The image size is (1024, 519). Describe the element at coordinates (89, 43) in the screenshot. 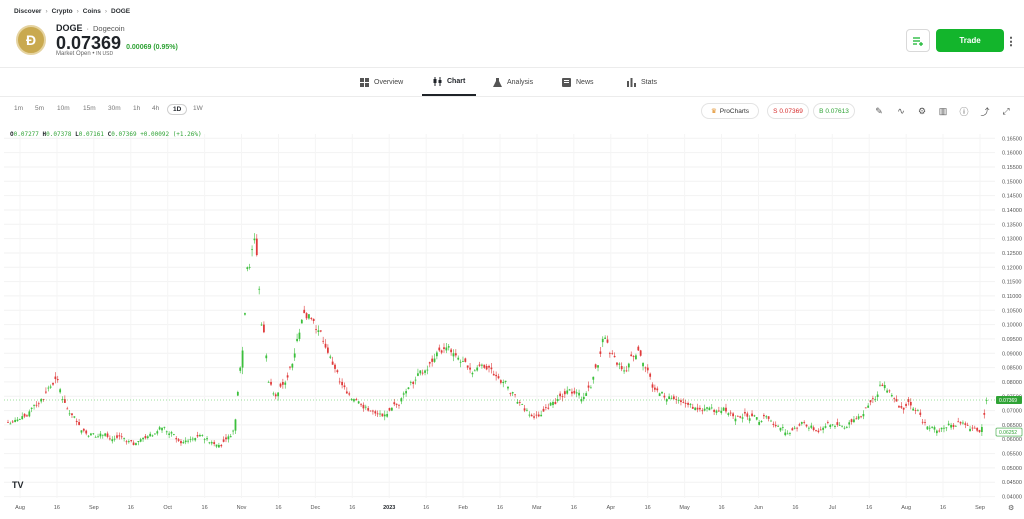

I see `asset-price: 0.07369` at that location.